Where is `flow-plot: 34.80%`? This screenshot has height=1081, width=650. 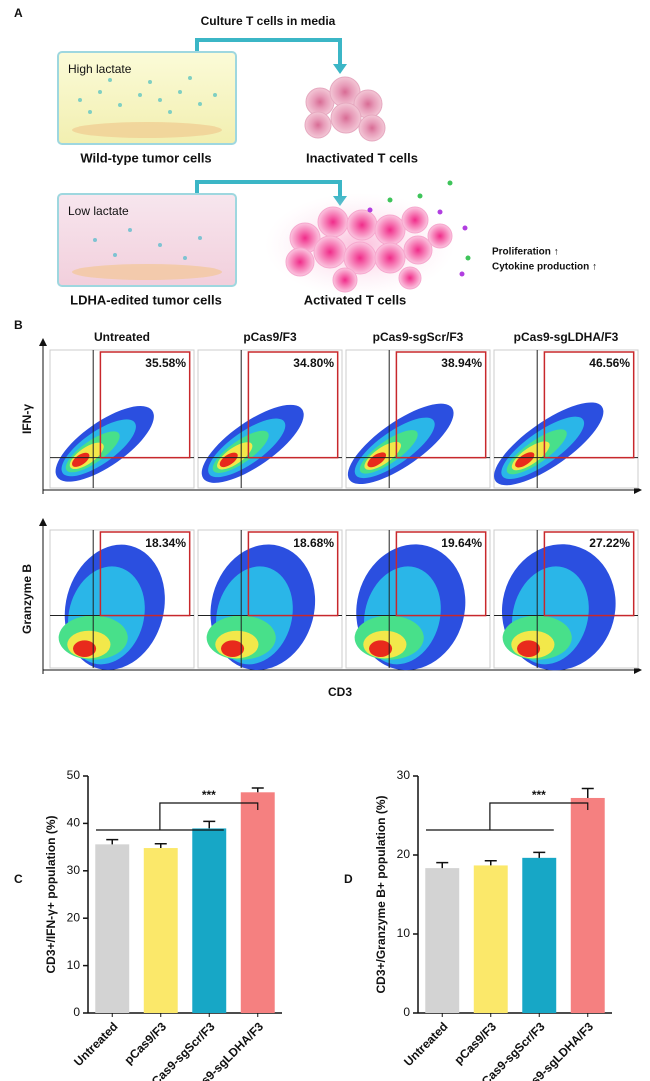 flow-plot: 34.80% is located at coordinates (270, 419).